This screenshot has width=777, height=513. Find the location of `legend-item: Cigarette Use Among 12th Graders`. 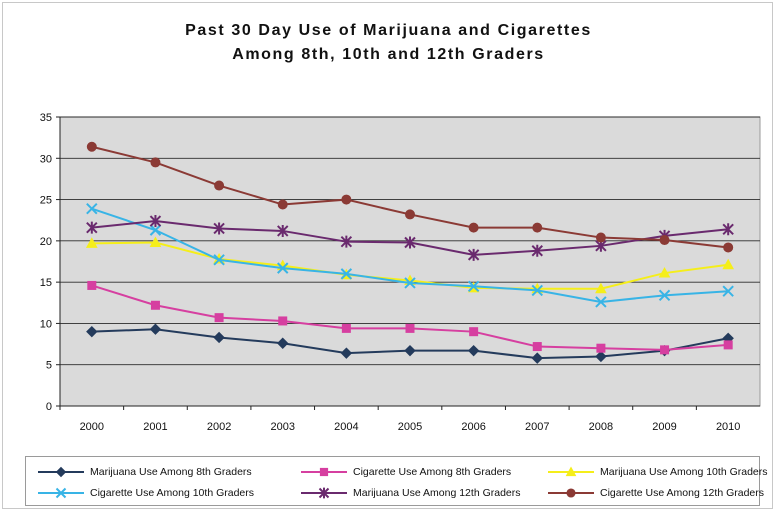

legend-item: Cigarette Use Among 12th Graders is located at coordinates (655, 493).